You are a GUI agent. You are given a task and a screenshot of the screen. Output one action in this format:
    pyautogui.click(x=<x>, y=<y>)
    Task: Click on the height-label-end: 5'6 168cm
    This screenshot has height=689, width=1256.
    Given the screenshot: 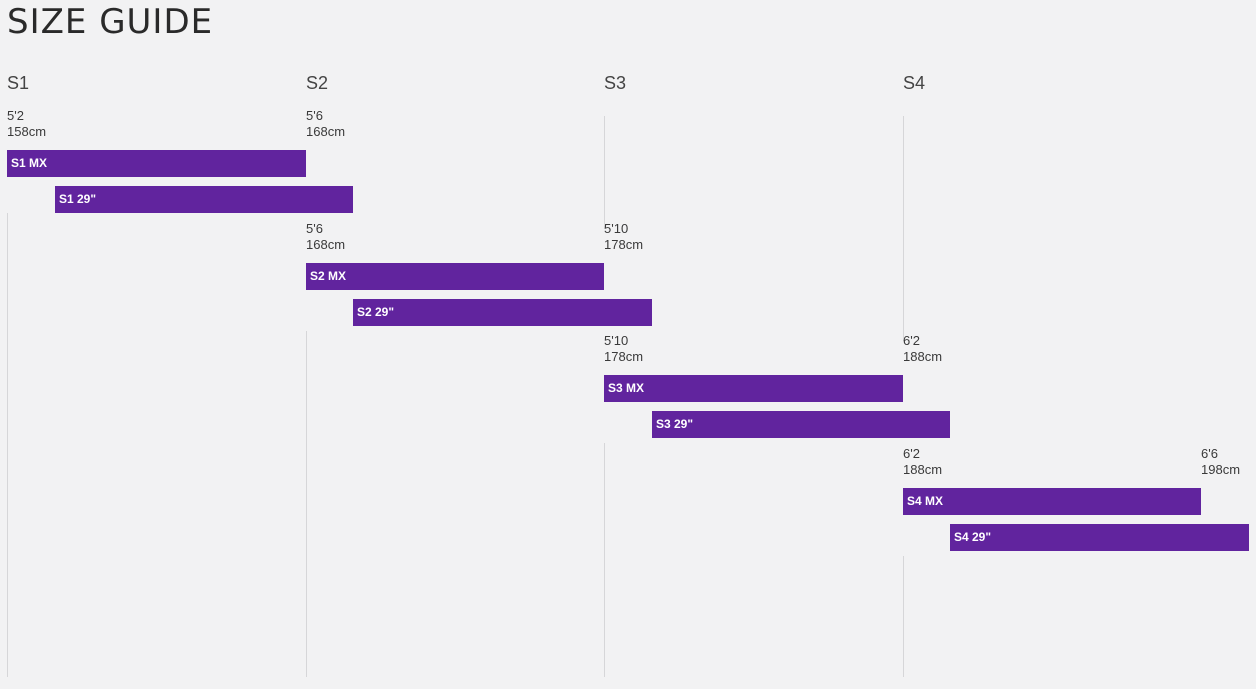 What is the action you would take?
    pyautogui.click(x=325, y=124)
    